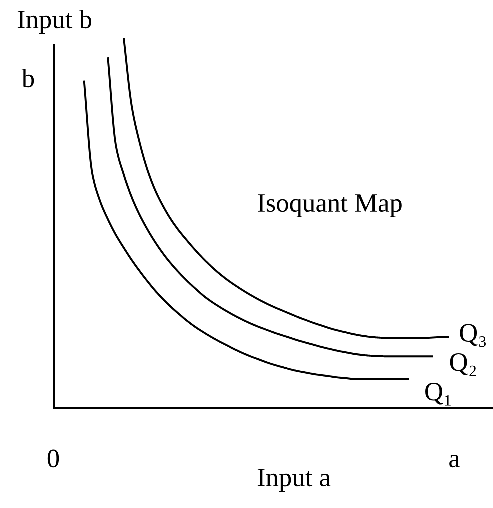 This screenshot has height=508, width=493. What do you see at coordinates (330, 206) in the screenshot?
I see `text: Isoquant Map` at bounding box center [330, 206].